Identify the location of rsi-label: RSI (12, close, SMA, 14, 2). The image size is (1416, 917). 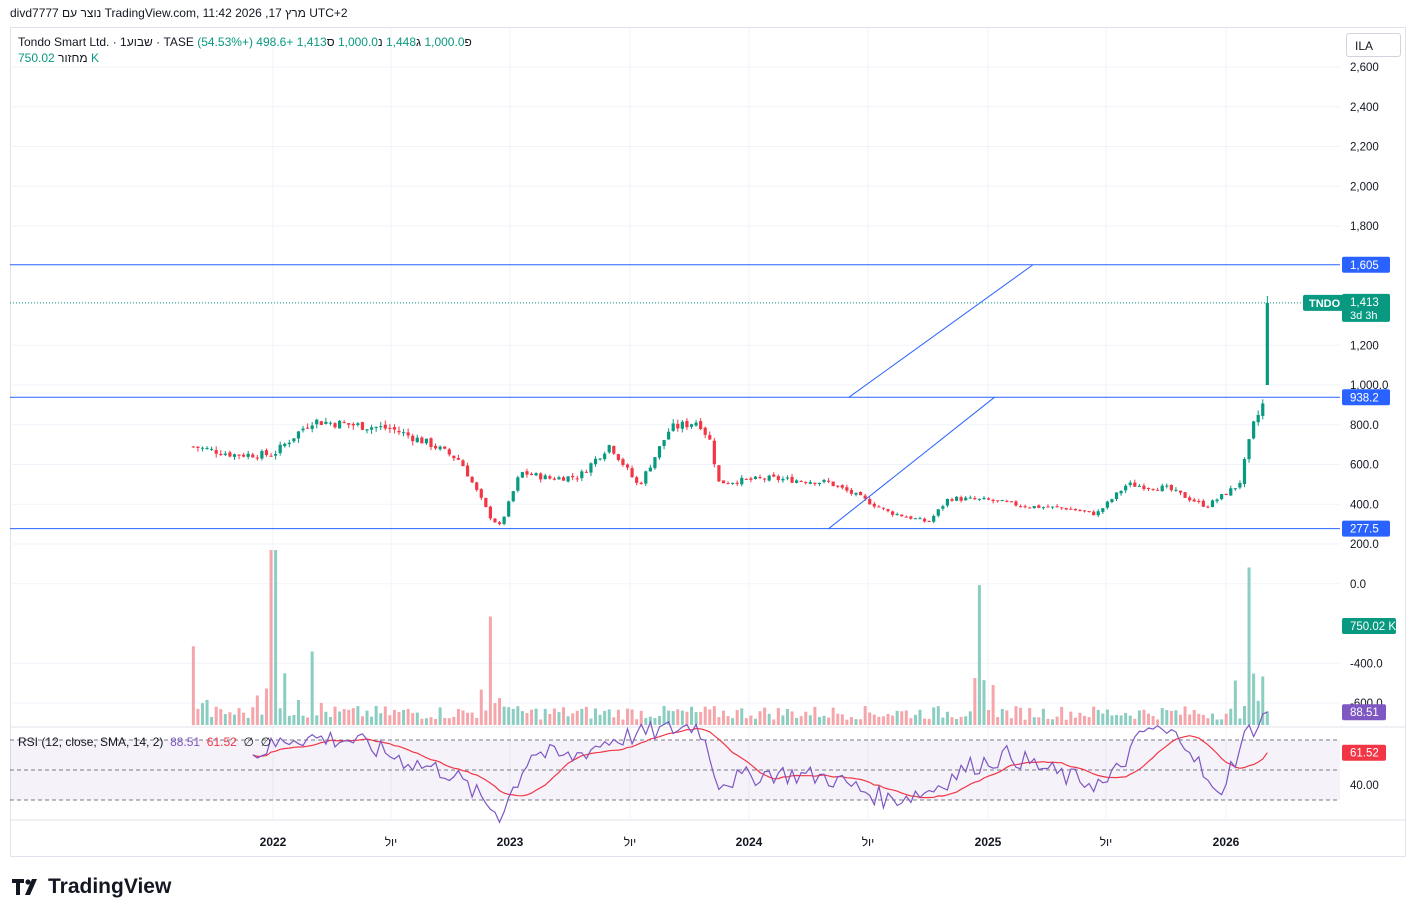
(91, 742).